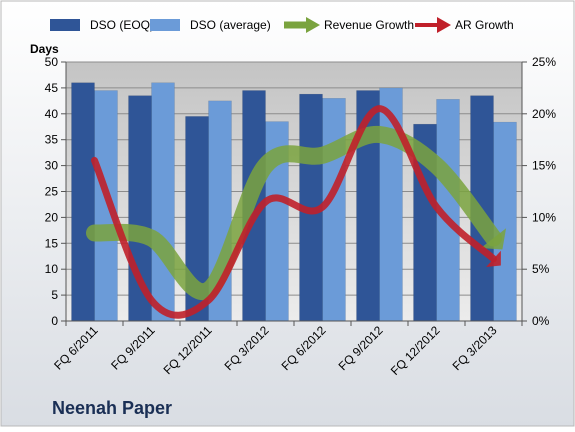 The height and width of the screenshot is (432, 575). I want to click on legend-label: Revenue Growth, so click(369, 25).